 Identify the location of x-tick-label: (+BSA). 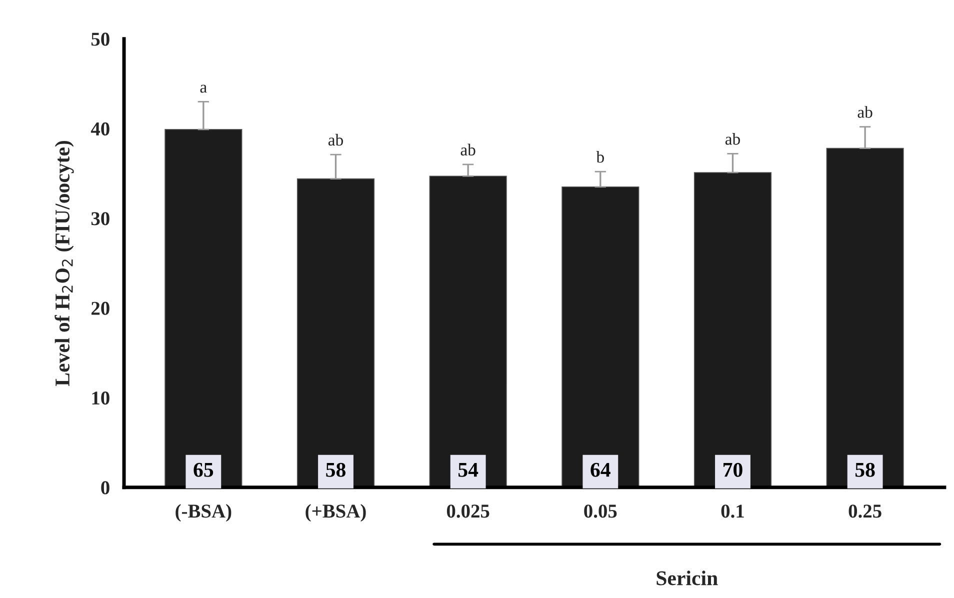
(336, 513).